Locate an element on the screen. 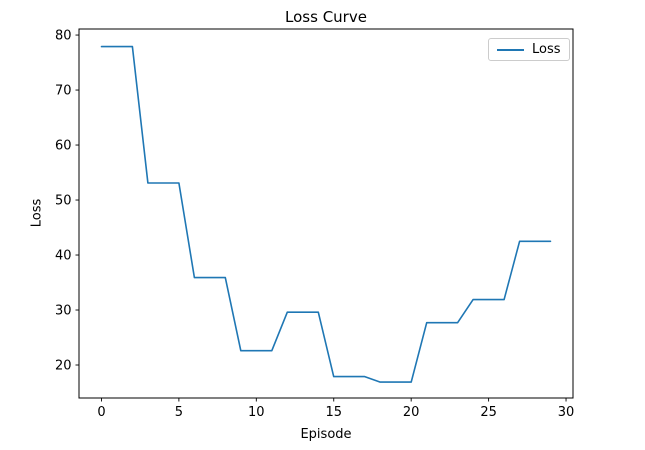  legend-label: Loss is located at coordinates (546, 49).